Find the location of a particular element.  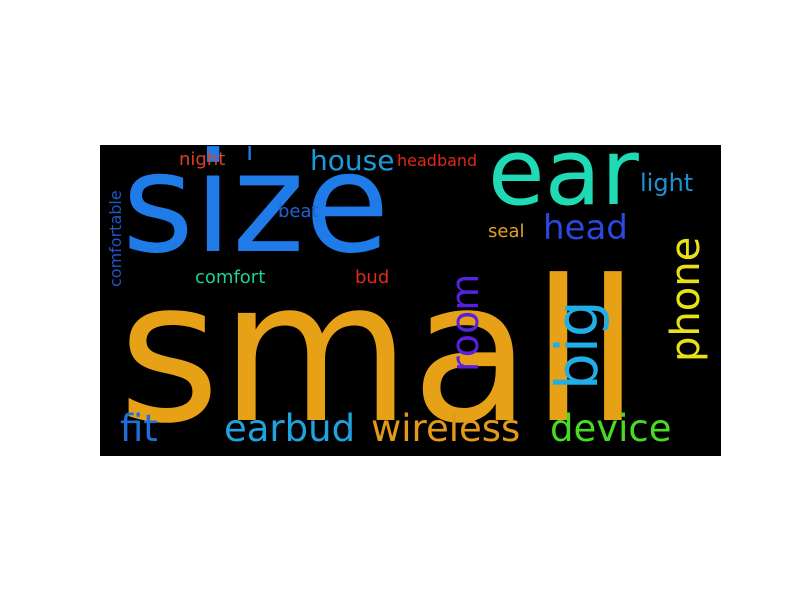

word-big: big is located at coordinates (577, 345).